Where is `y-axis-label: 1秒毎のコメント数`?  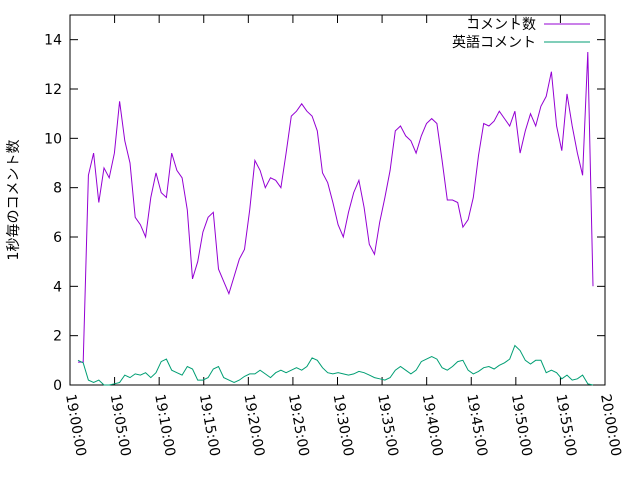
y-axis-label: 1秒毎のコメント数 is located at coordinates (14, 200).